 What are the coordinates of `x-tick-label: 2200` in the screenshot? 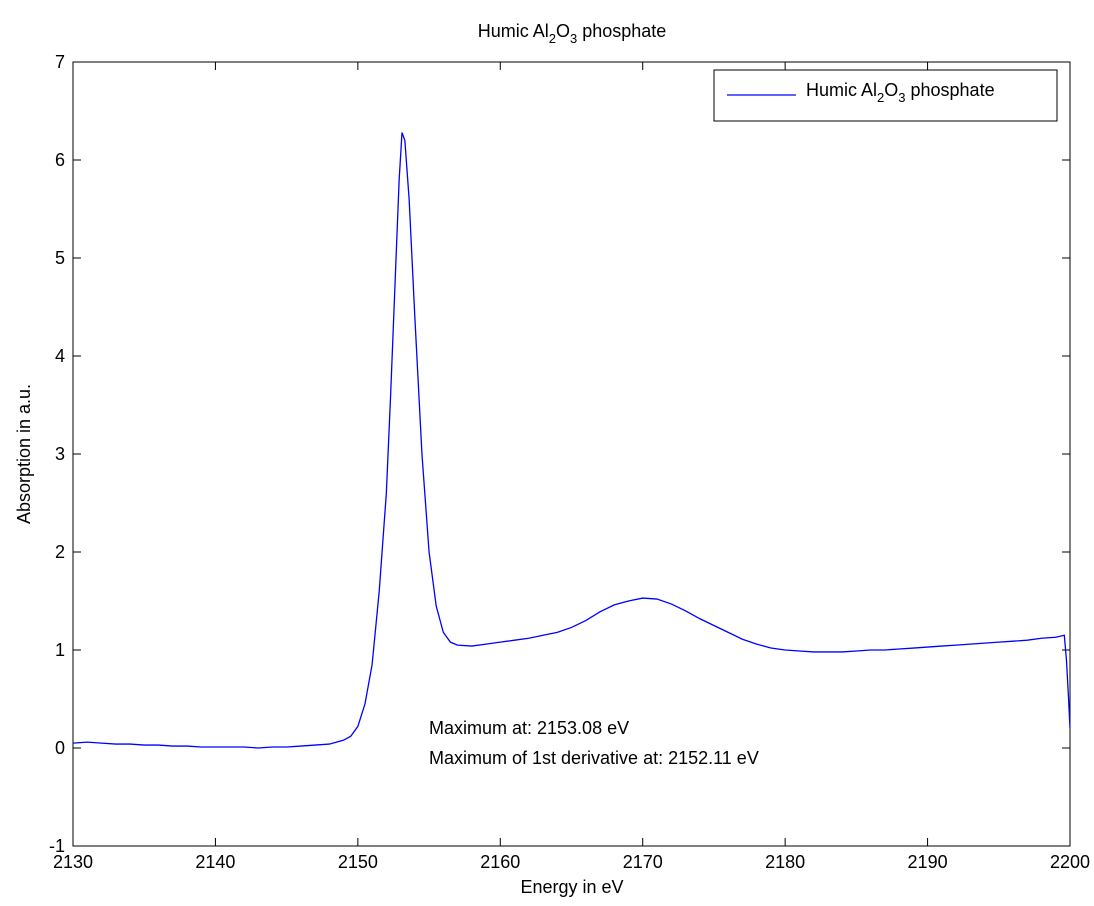 It's located at (1070, 862).